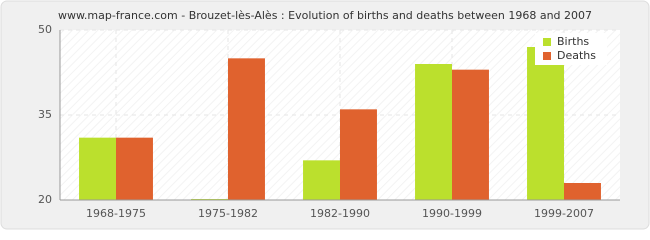 This screenshot has height=240, width=650. I want to click on x-tick-label: 1982-1990, so click(340, 213).